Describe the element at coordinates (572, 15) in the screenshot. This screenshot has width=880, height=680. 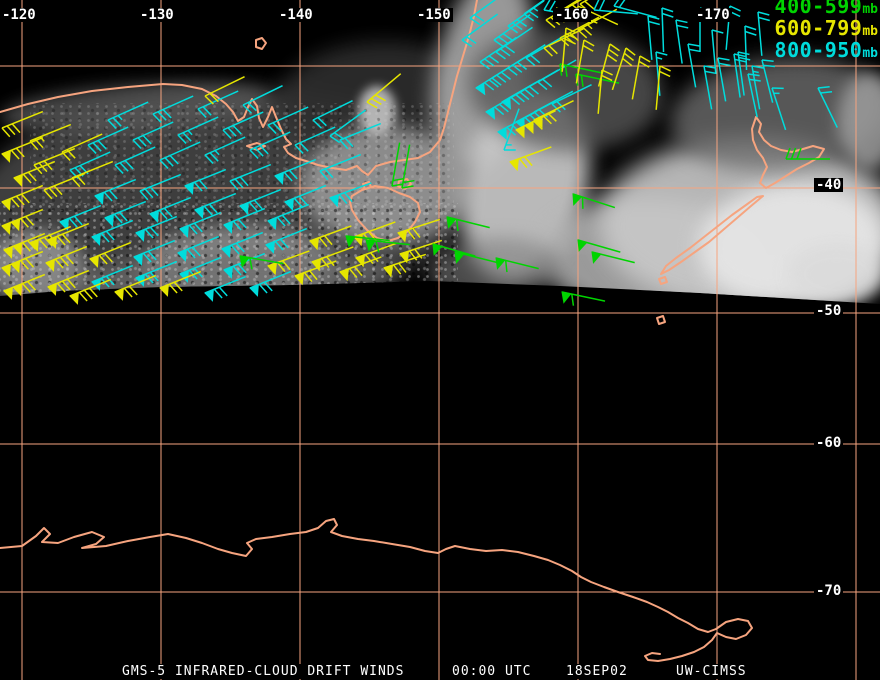
I see `longitude-label: -160` at that location.